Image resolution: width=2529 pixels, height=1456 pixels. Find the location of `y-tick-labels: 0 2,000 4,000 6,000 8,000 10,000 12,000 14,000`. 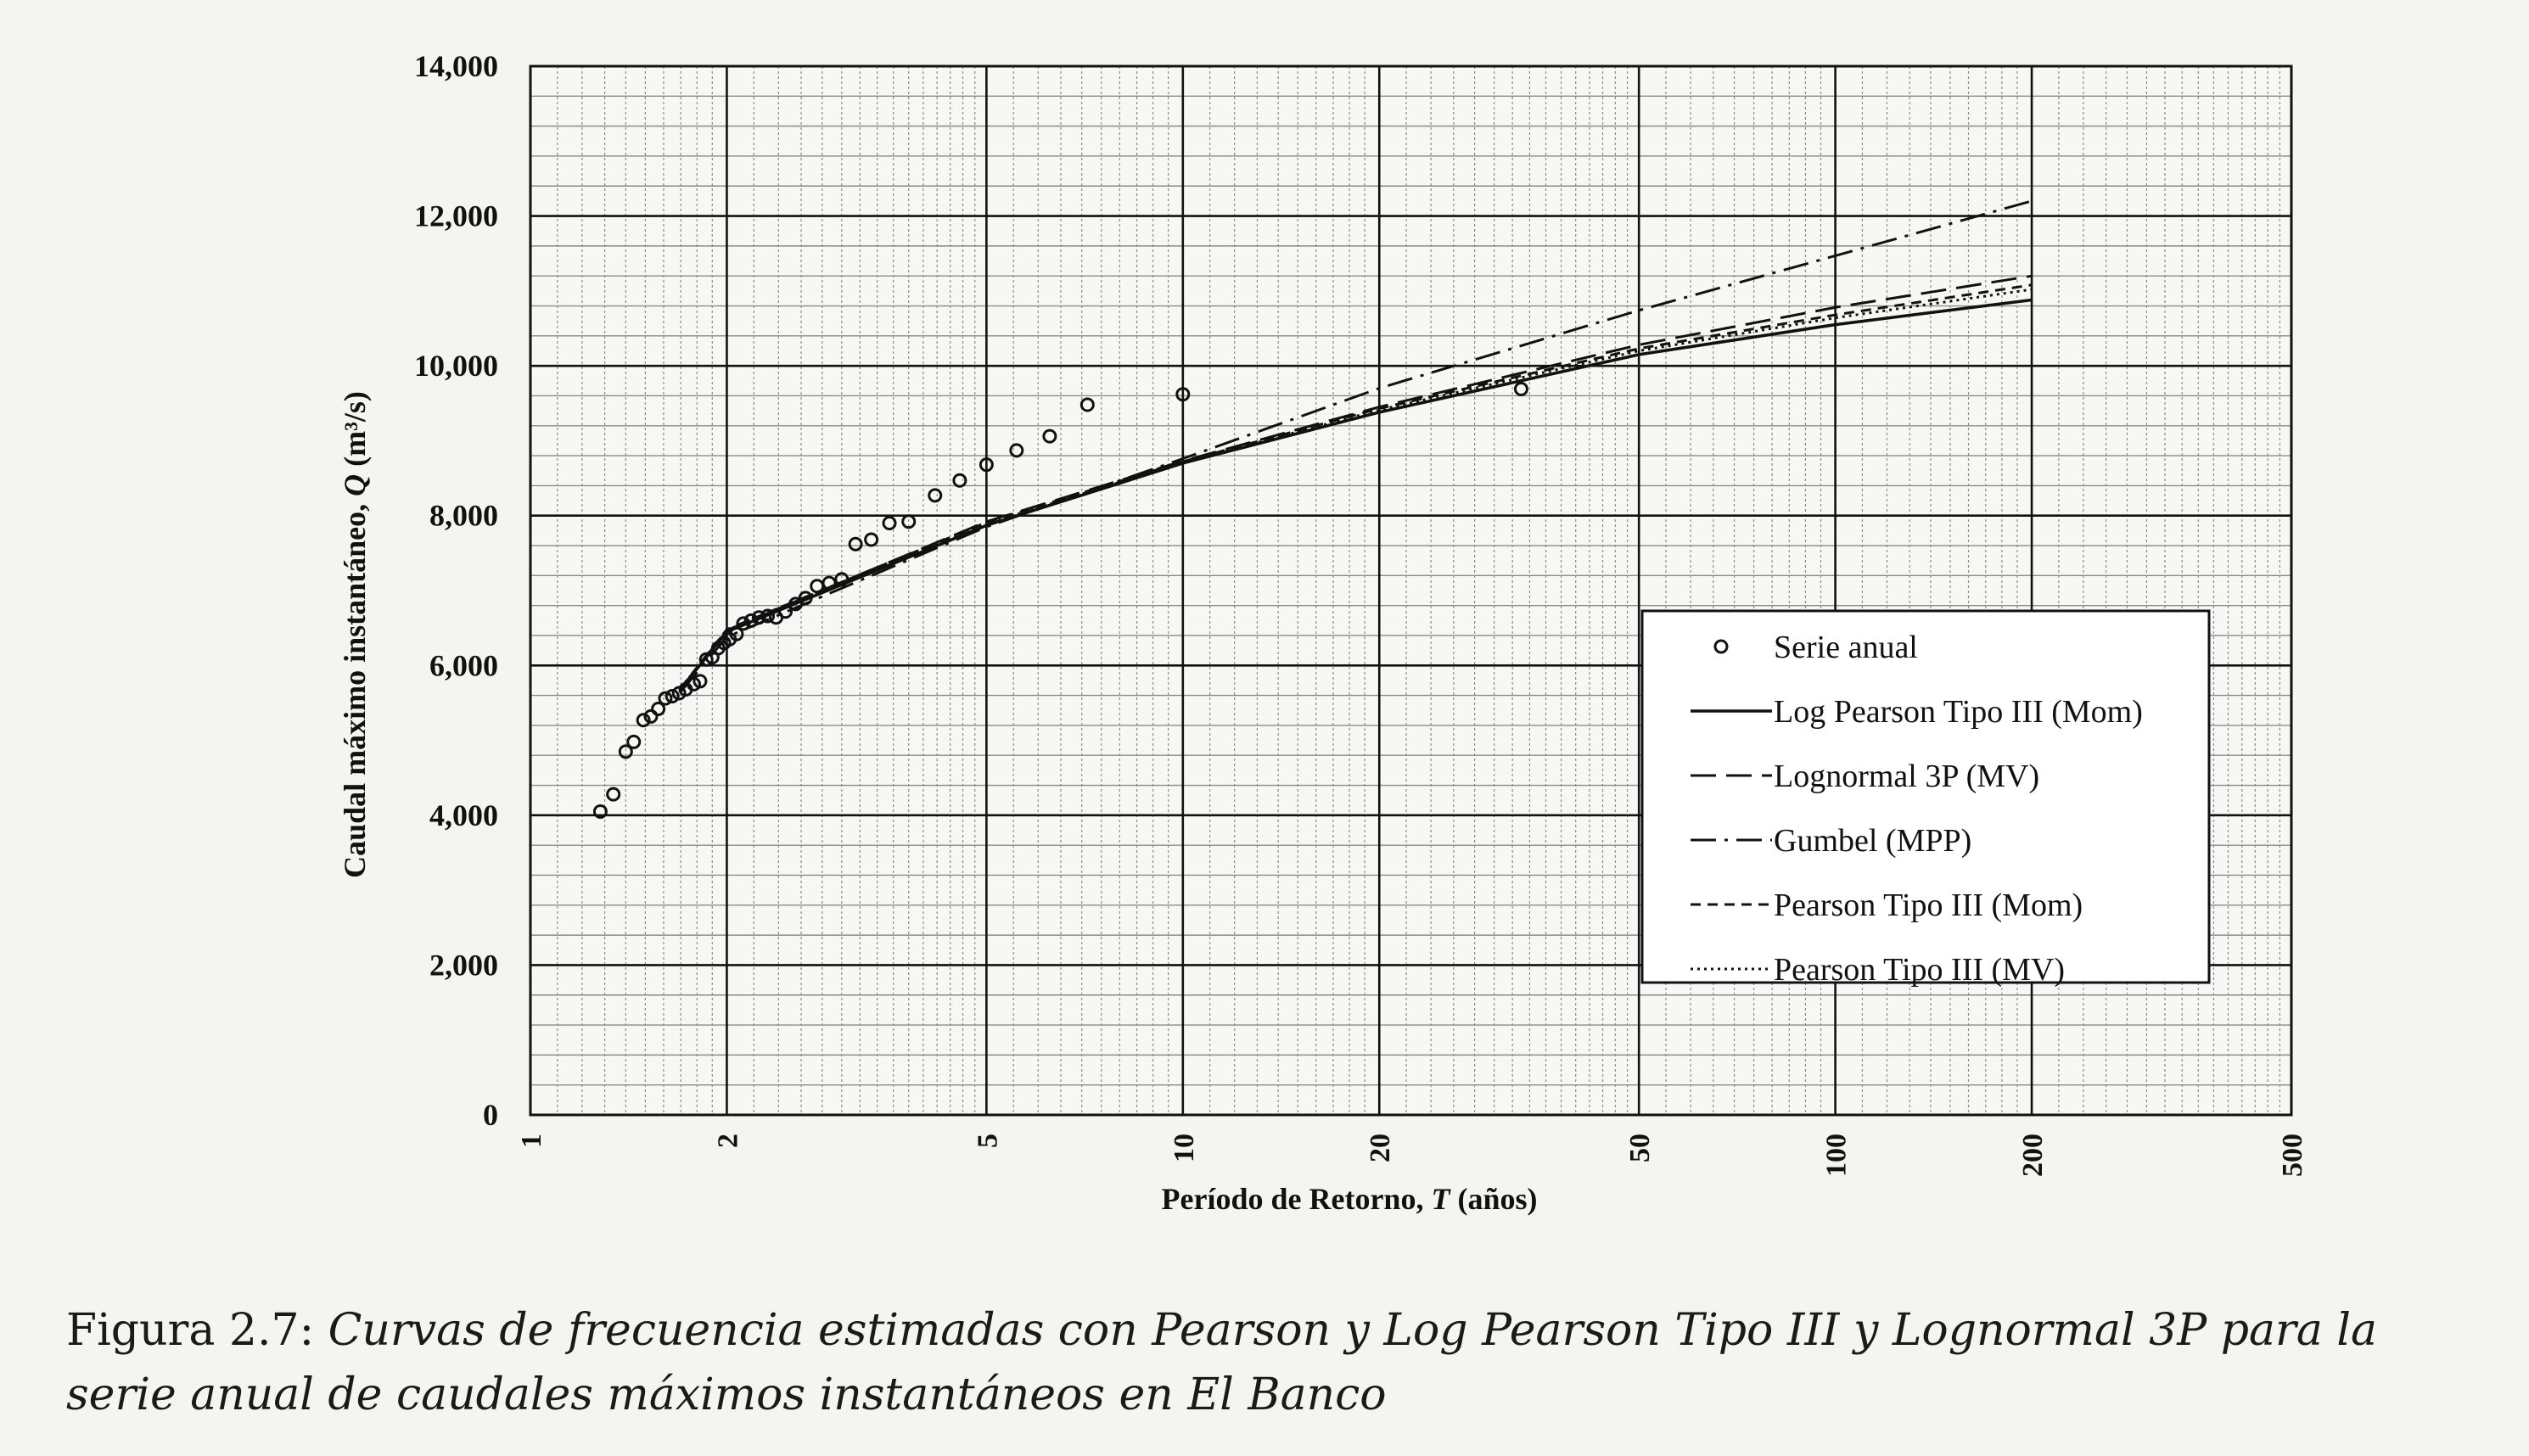

y-tick-labels: 0 2,000 4,000 6,000 8,000 10,000 12,000 14,000 is located at coordinates (456, 590).